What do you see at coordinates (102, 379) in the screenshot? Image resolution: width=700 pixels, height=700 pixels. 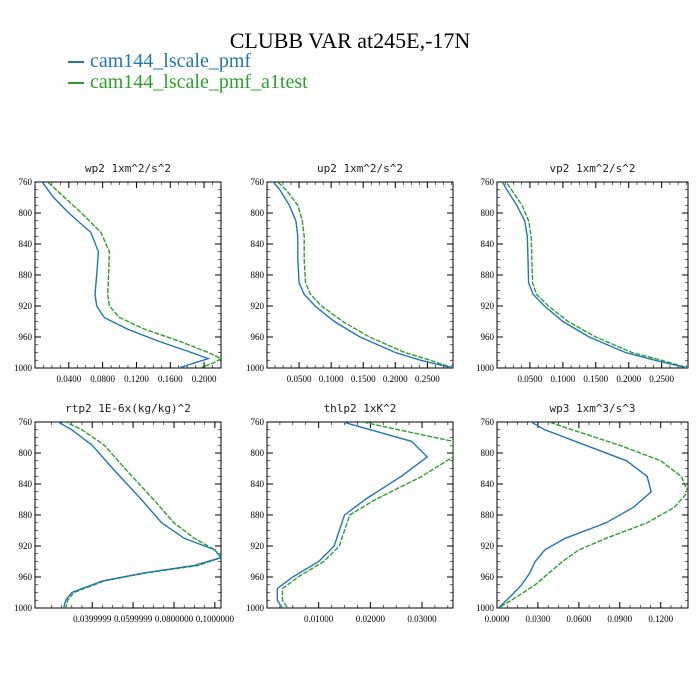 I see `x-tick-label: 0.0800` at bounding box center [102, 379].